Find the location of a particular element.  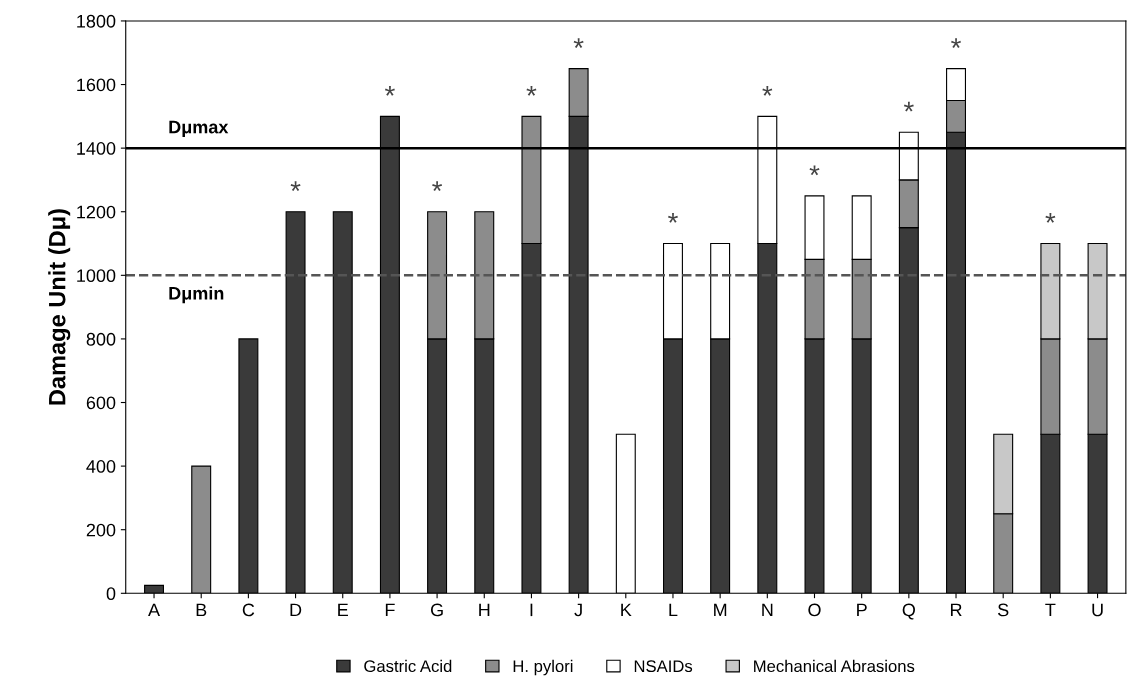

ref-line-label: Dμmax is located at coordinates (199, 128).